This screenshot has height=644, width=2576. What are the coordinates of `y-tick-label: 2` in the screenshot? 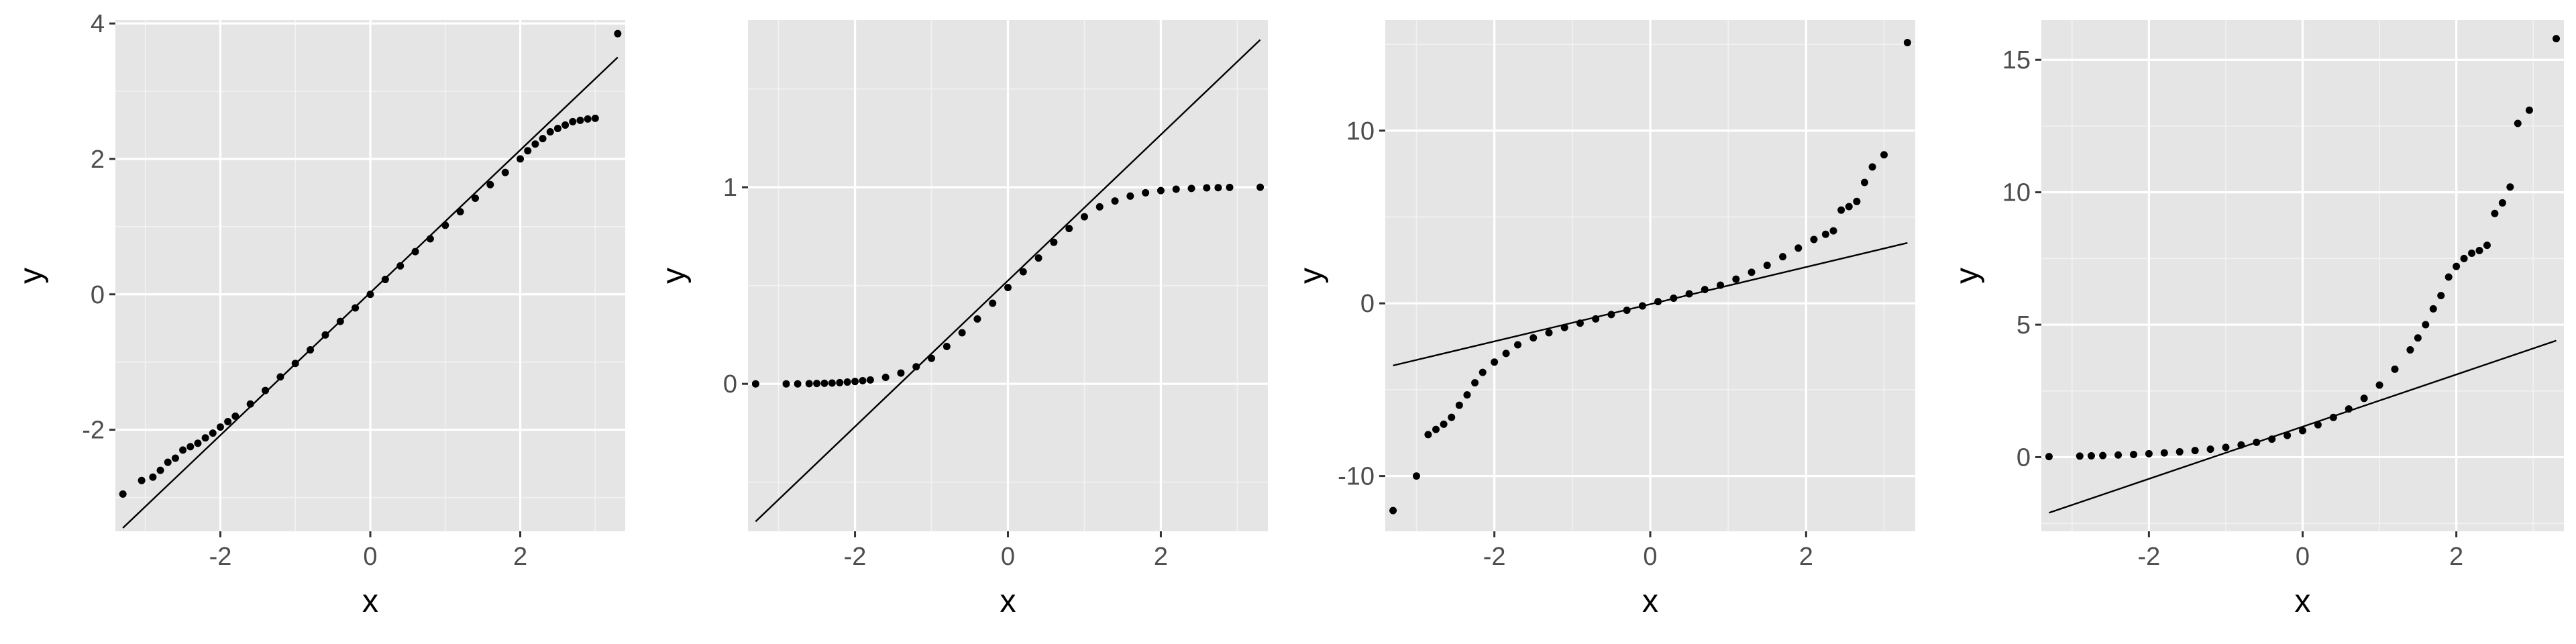 It's located at (98, 160).